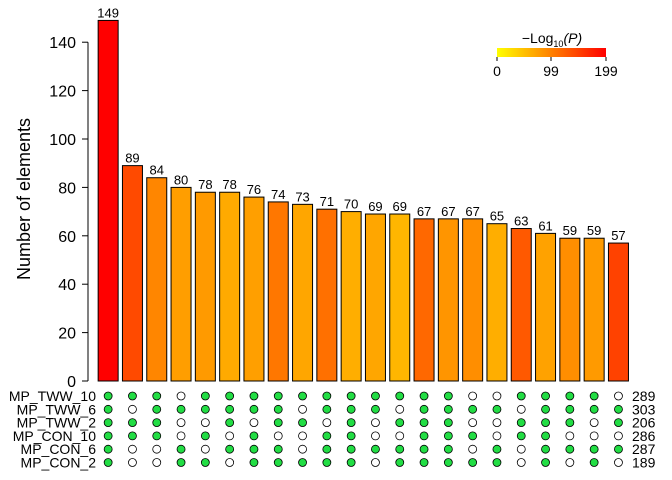 The height and width of the screenshot is (480, 672). What do you see at coordinates (644, 409) in the screenshot?
I see `set-size-label: 303` at bounding box center [644, 409].